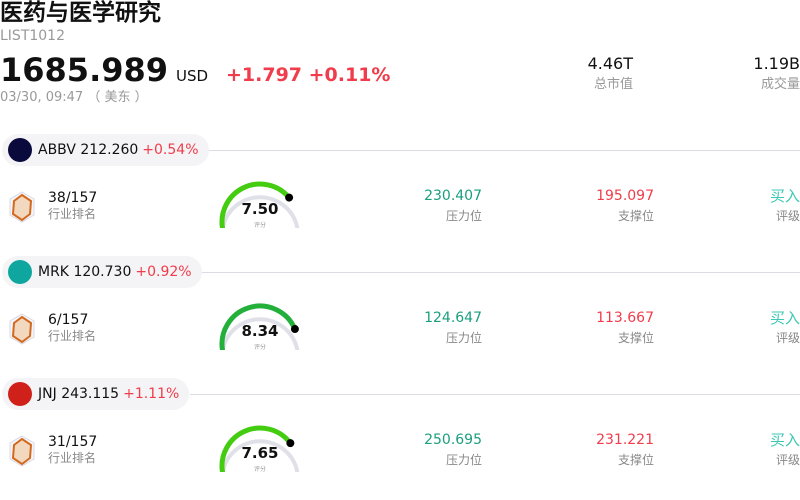 This screenshot has width=800, height=500. Describe the element at coordinates (109, 149) in the screenshot. I see `stock-price: 212.260` at that location.